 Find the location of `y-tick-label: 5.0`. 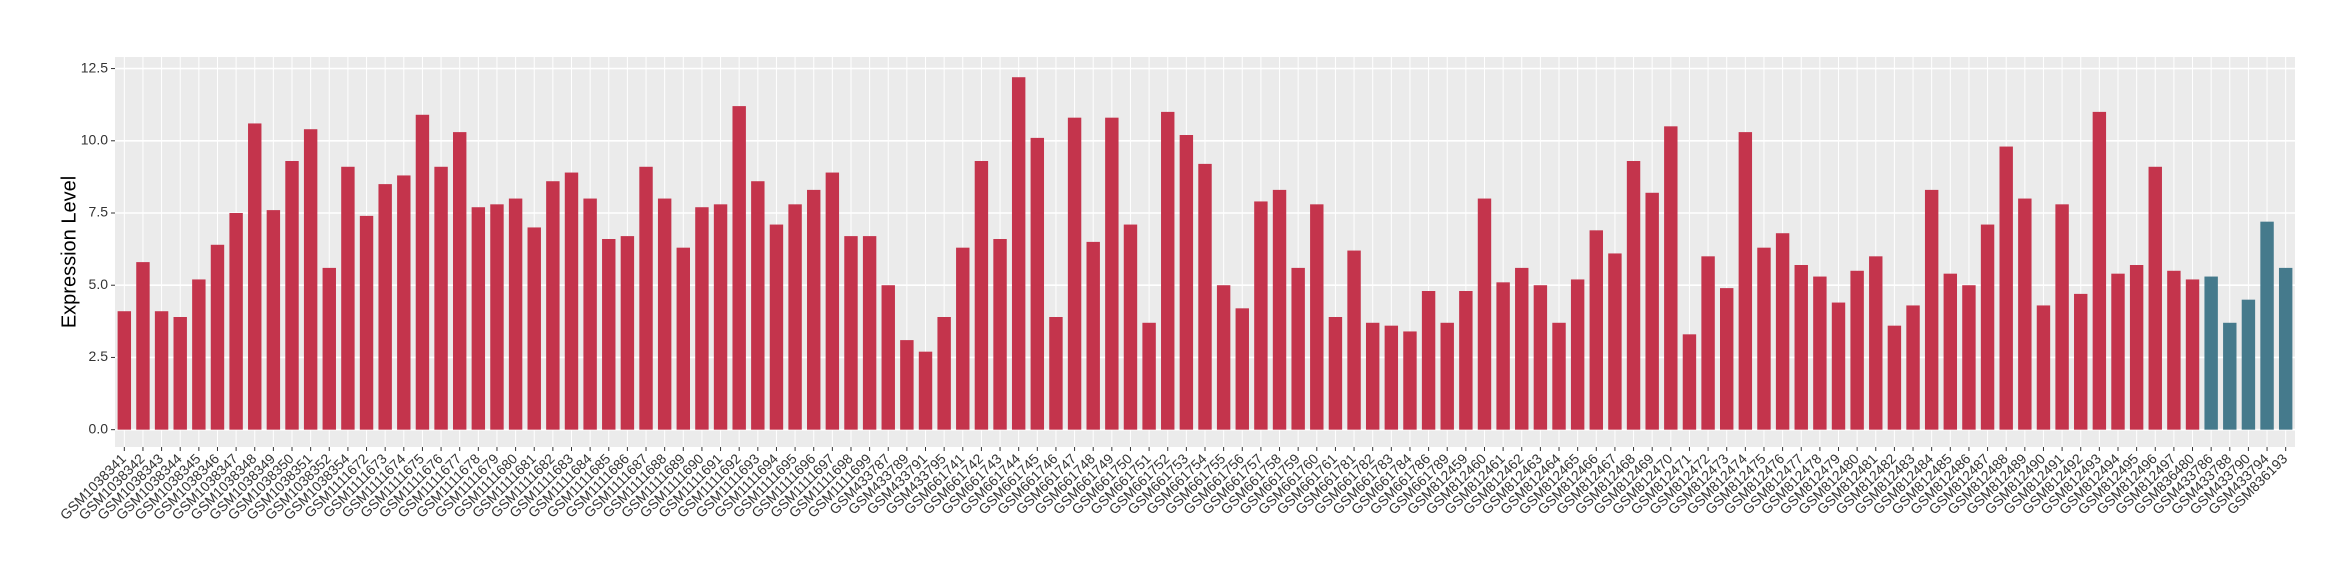

y-tick-label: 5.0 is located at coordinates (99, 284).